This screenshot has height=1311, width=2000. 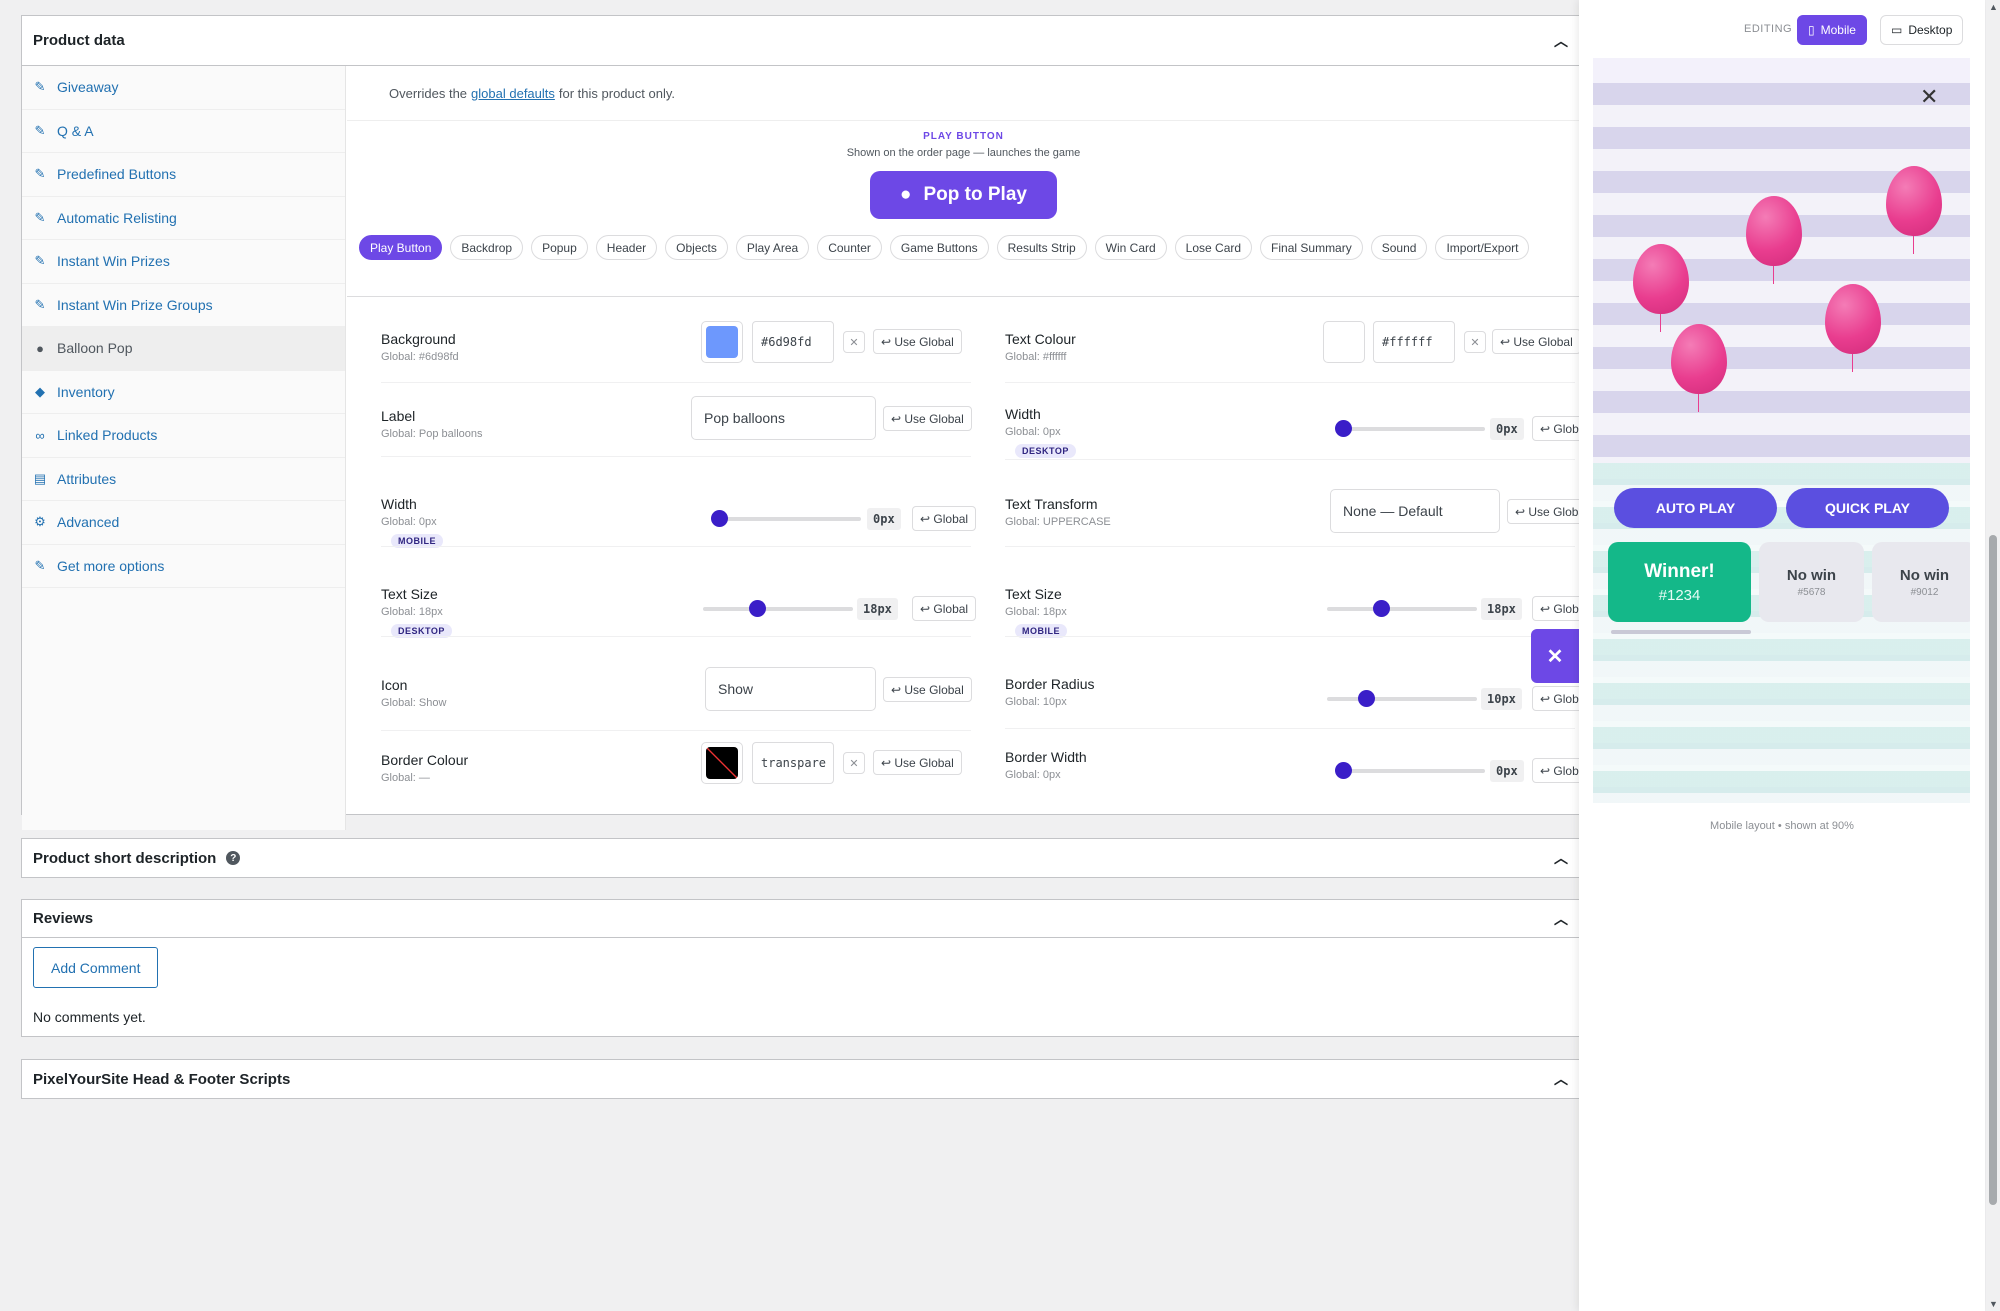 I want to click on tab-automatic-relisting: ✎ Automatic Relisting, so click(x=183, y=218).